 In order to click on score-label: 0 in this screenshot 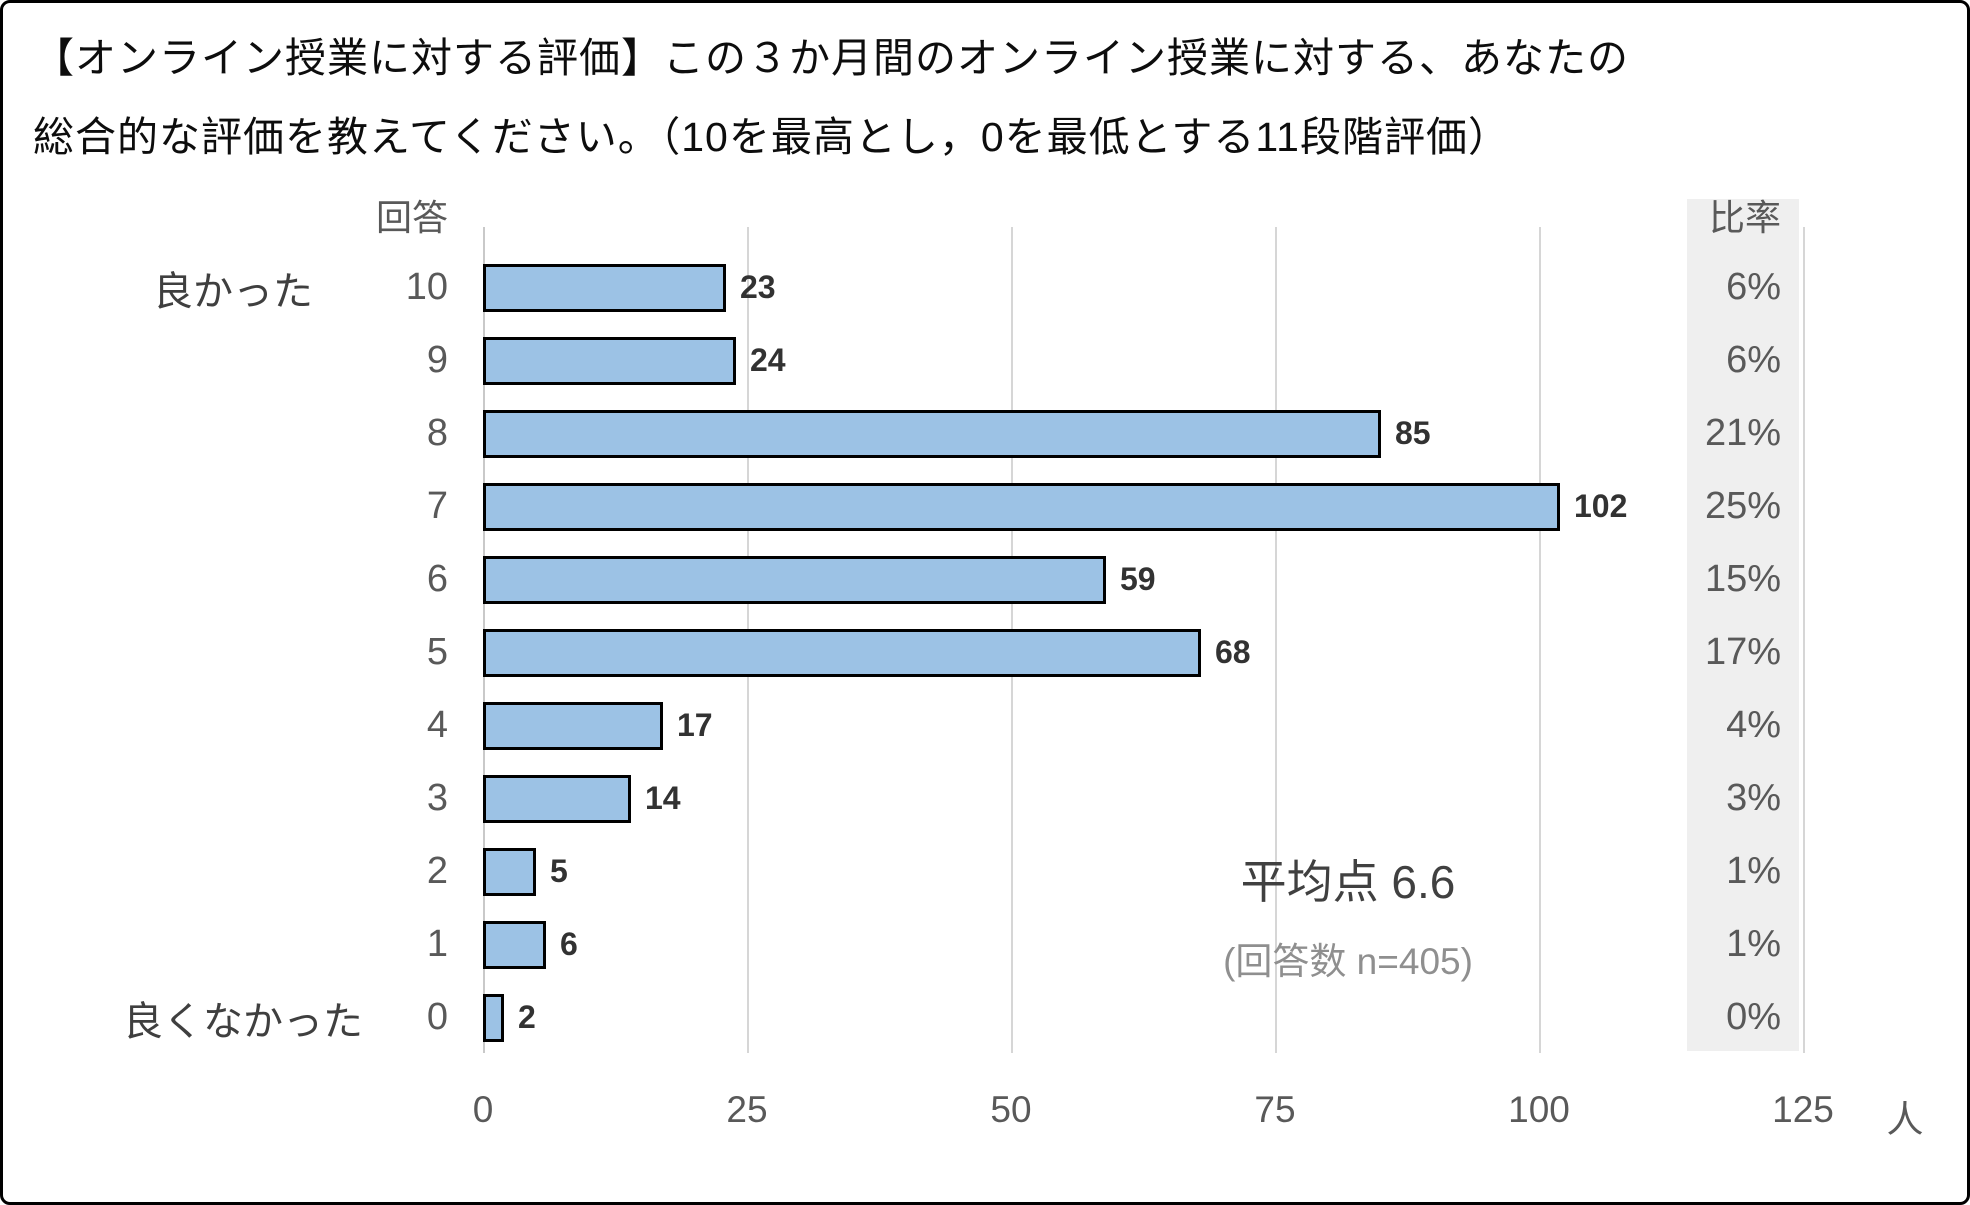, I will do `click(437, 1017)`.